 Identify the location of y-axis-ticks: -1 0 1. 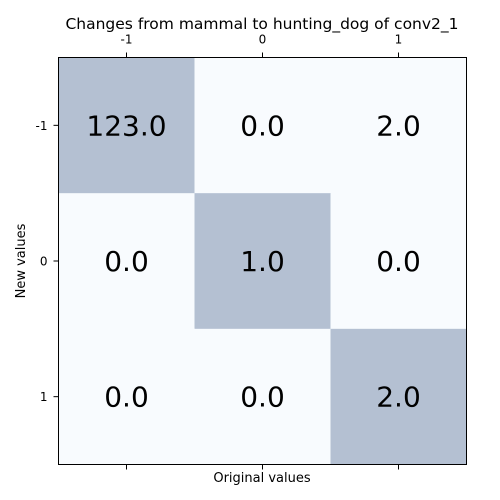
(47, 261).